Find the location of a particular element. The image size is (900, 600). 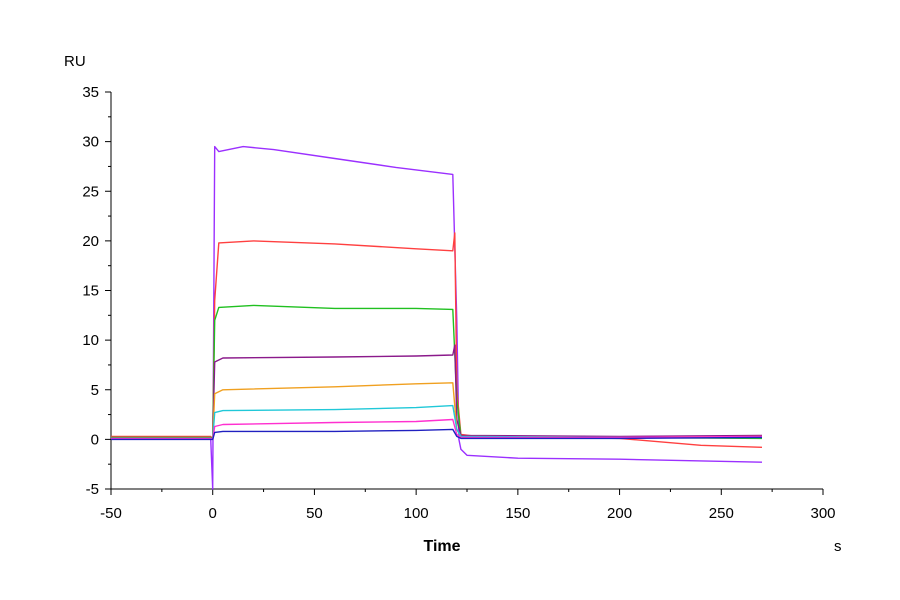

y-tick-label: 10 is located at coordinates (90, 340).